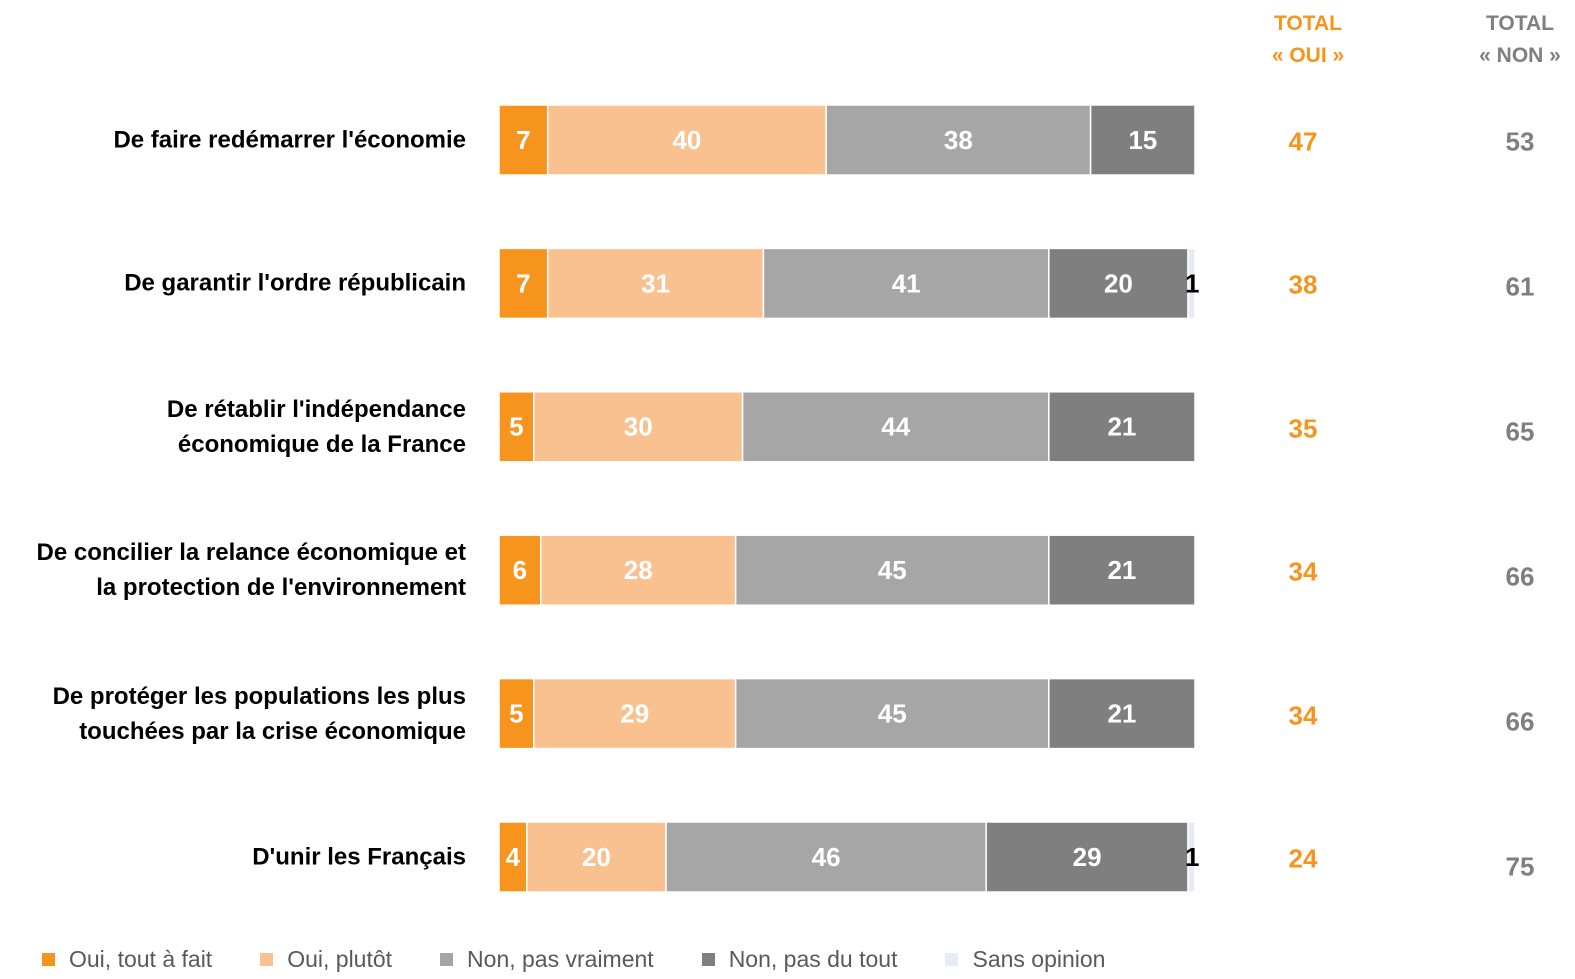 The width and height of the screenshot is (1575, 979). I want to click on data-label: 31, so click(655, 283).